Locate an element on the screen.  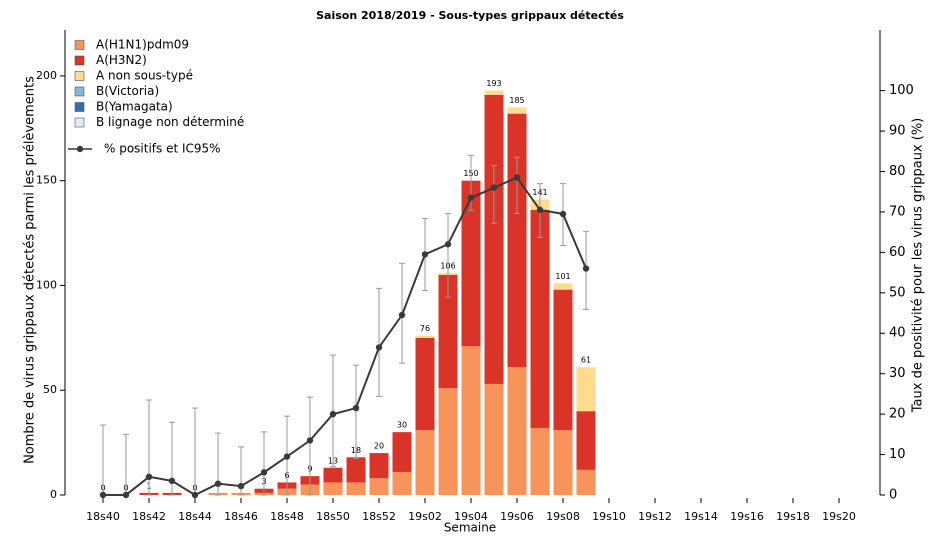
x-tick-label: 19s08 is located at coordinates (563, 516).